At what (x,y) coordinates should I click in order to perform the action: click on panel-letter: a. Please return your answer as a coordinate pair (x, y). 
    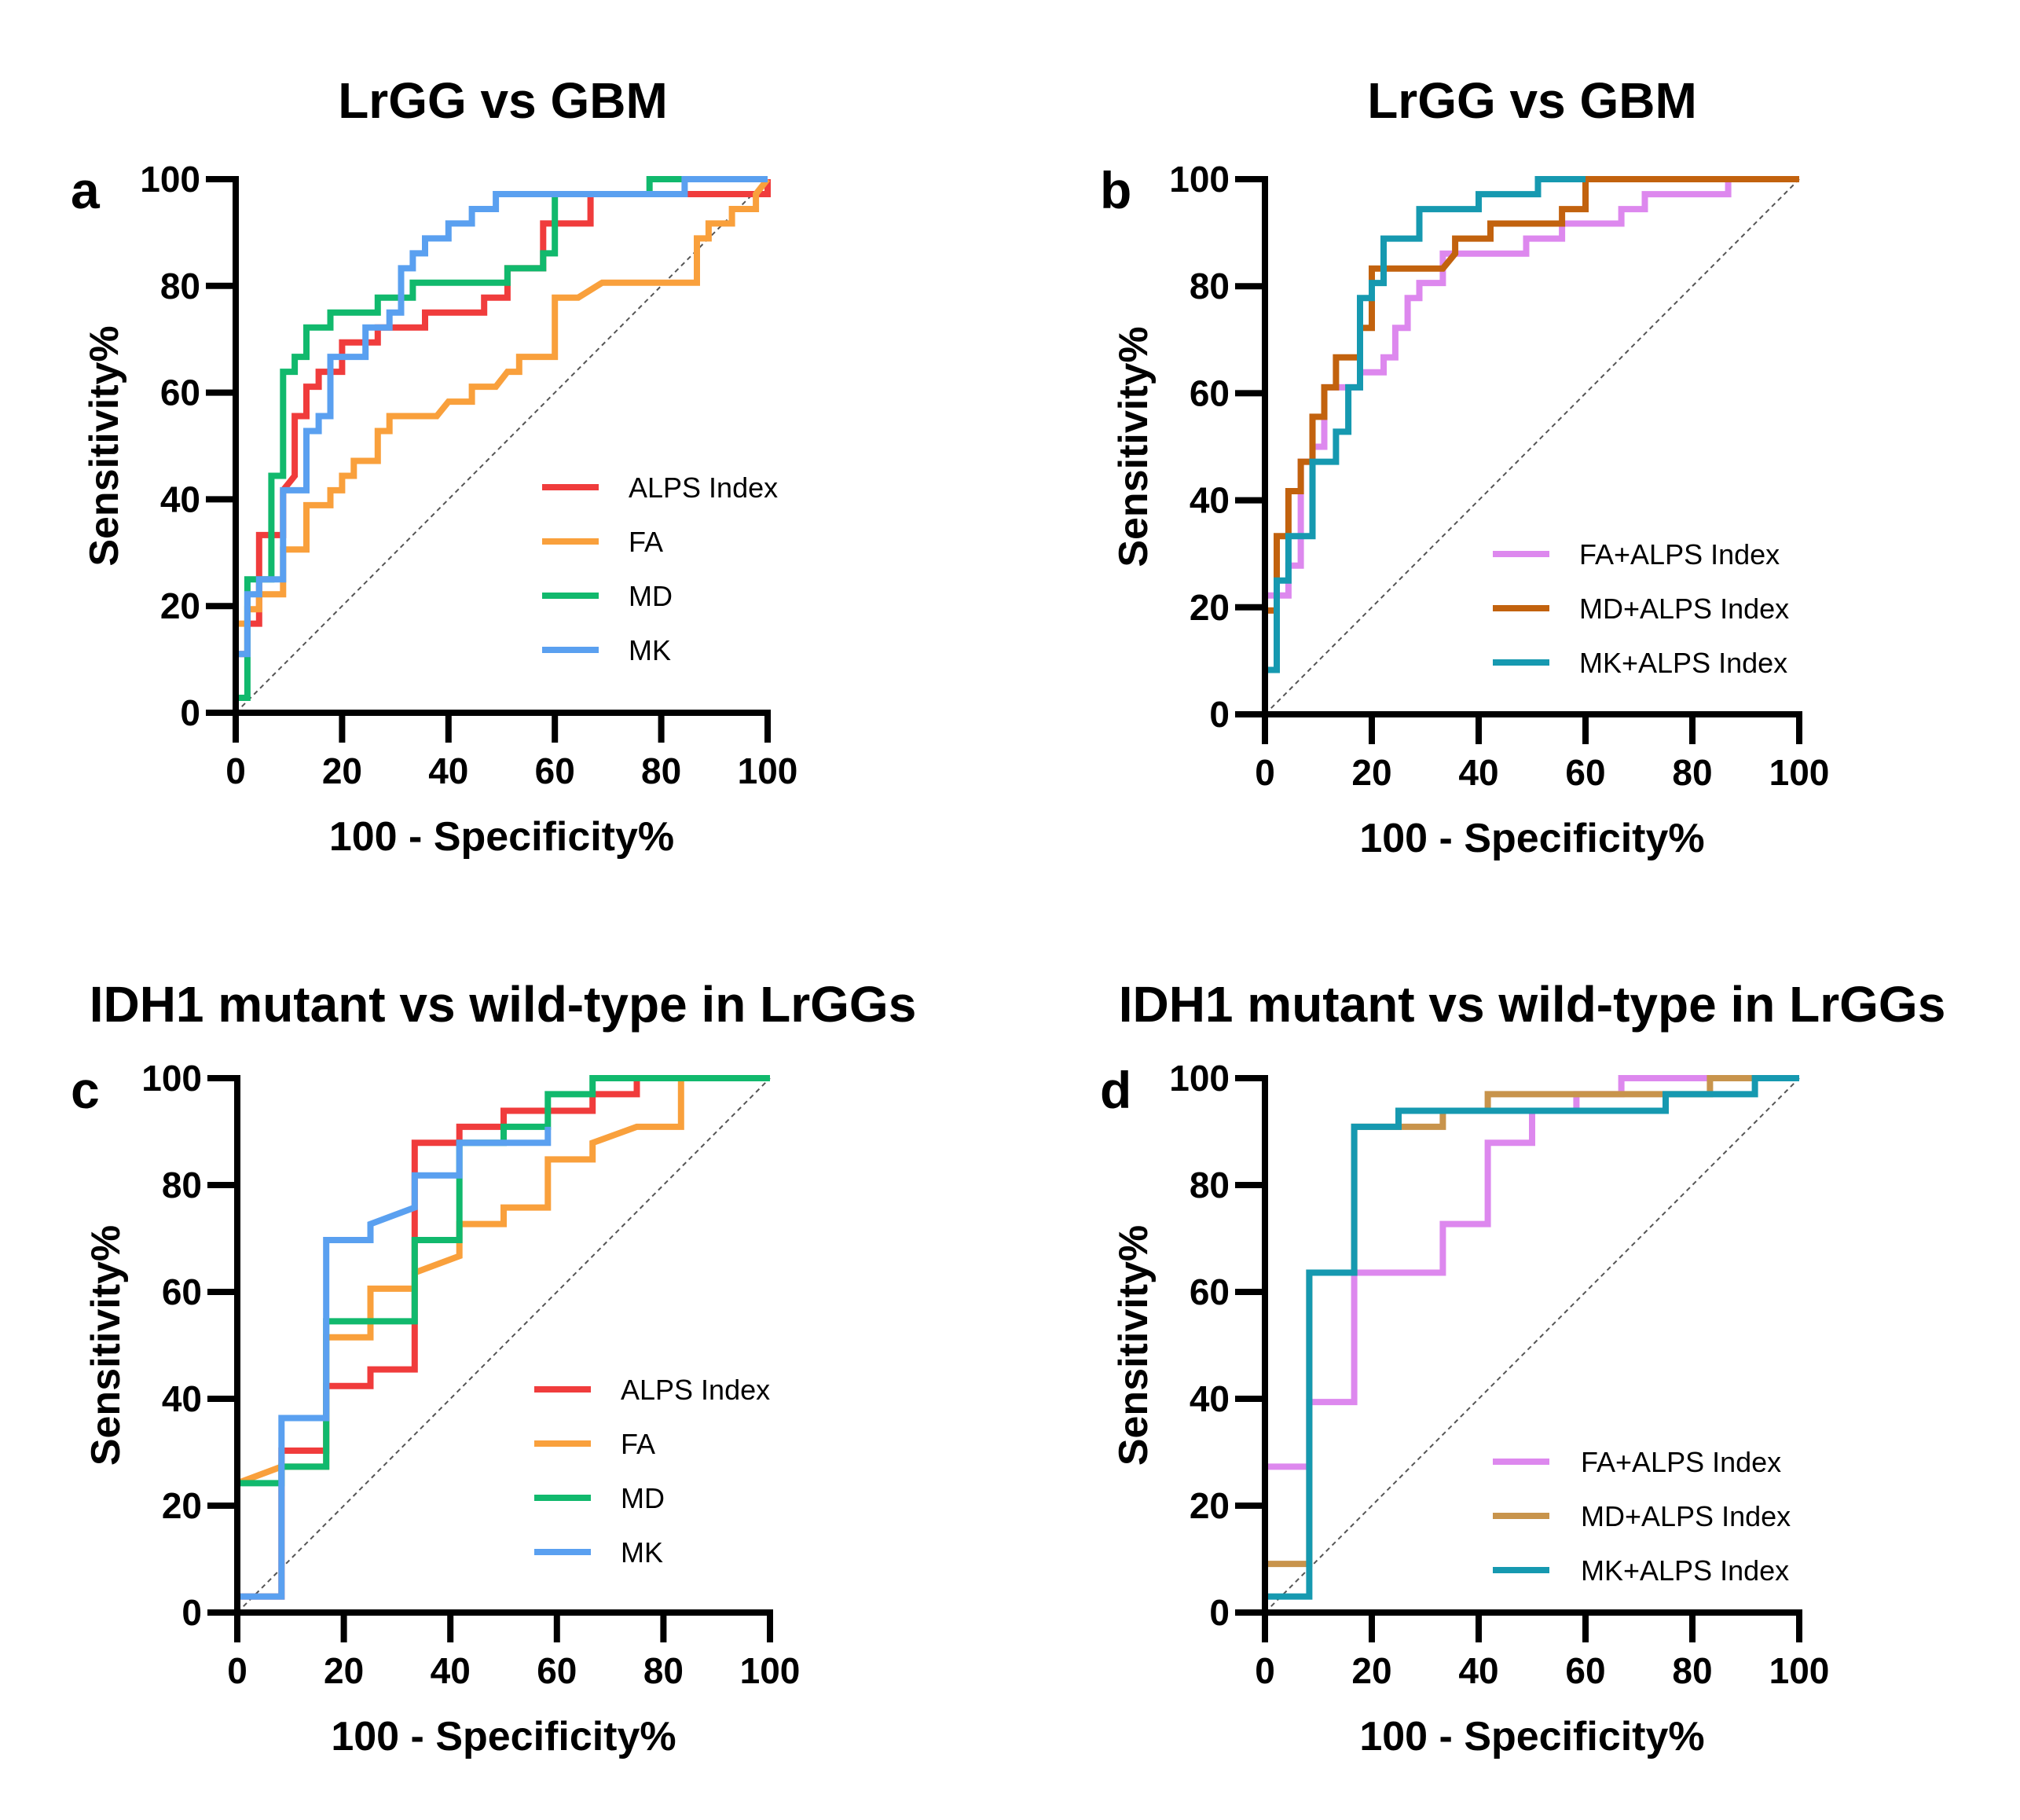
    Looking at the image, I should click on (86, 190).